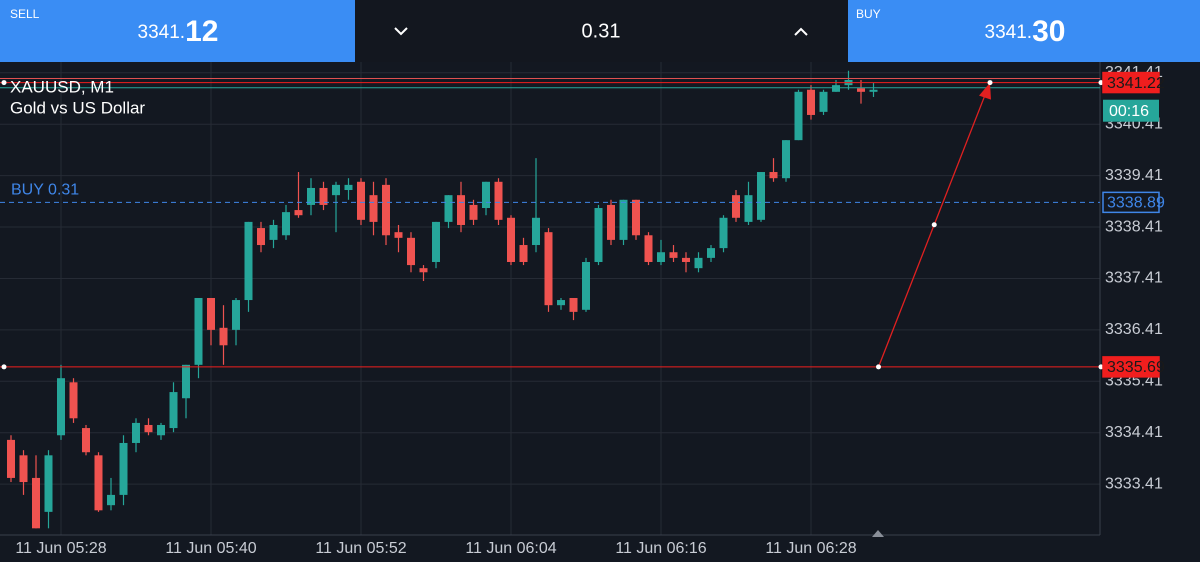 The height and width of the screenshot is (562, 1200). I want to click on volume-value: 0.31, so click(601, 31).